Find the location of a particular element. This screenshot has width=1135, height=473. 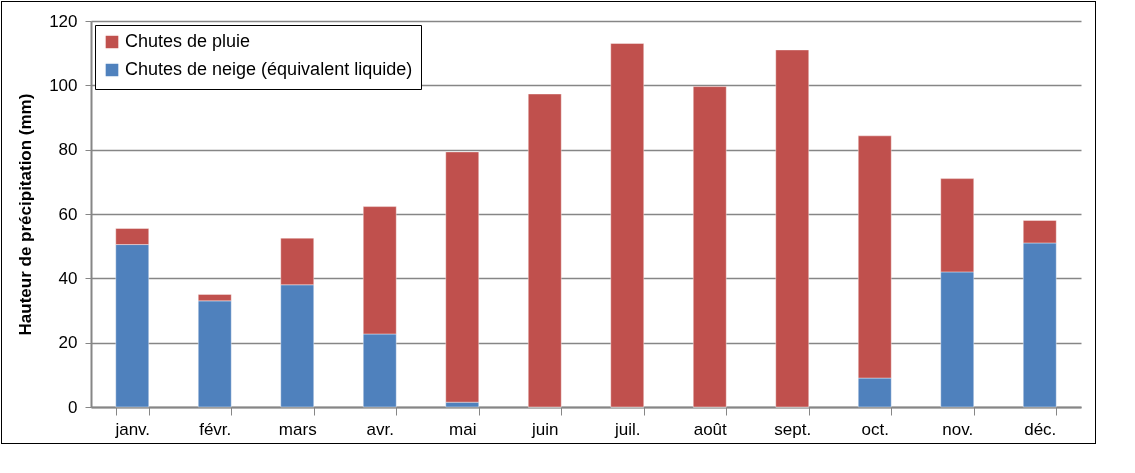

y-tick-label: 100 is located at coordinates (63, 85).